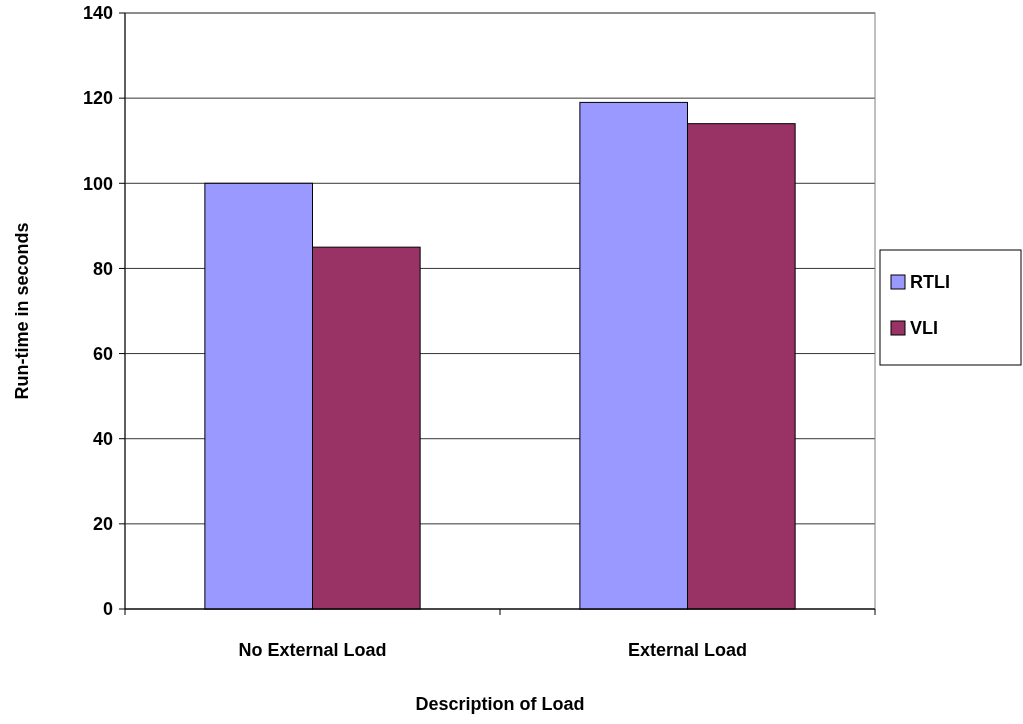  What do you see at coordinates (97, 183) in the screenshot?
I see `y-tick-label: 100` at bounding box center [97, 183].